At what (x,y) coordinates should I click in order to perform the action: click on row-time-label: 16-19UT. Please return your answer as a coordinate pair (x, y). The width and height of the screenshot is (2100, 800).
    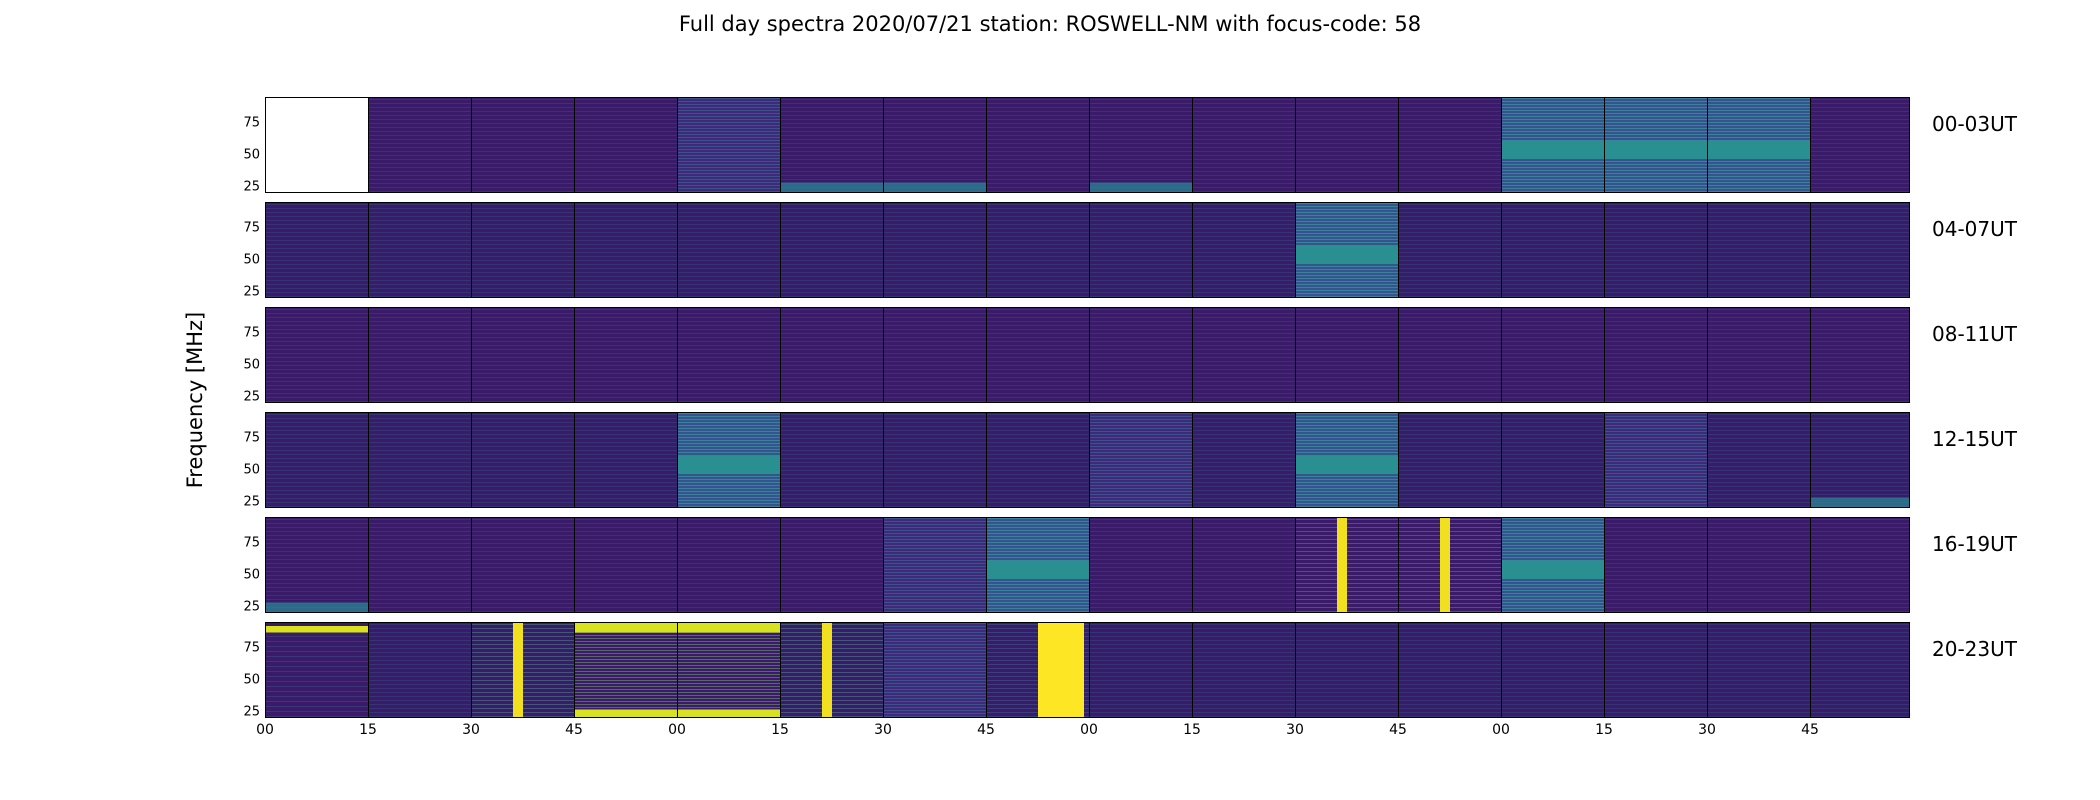
    Looking at the image, I should click on (1974, 544).